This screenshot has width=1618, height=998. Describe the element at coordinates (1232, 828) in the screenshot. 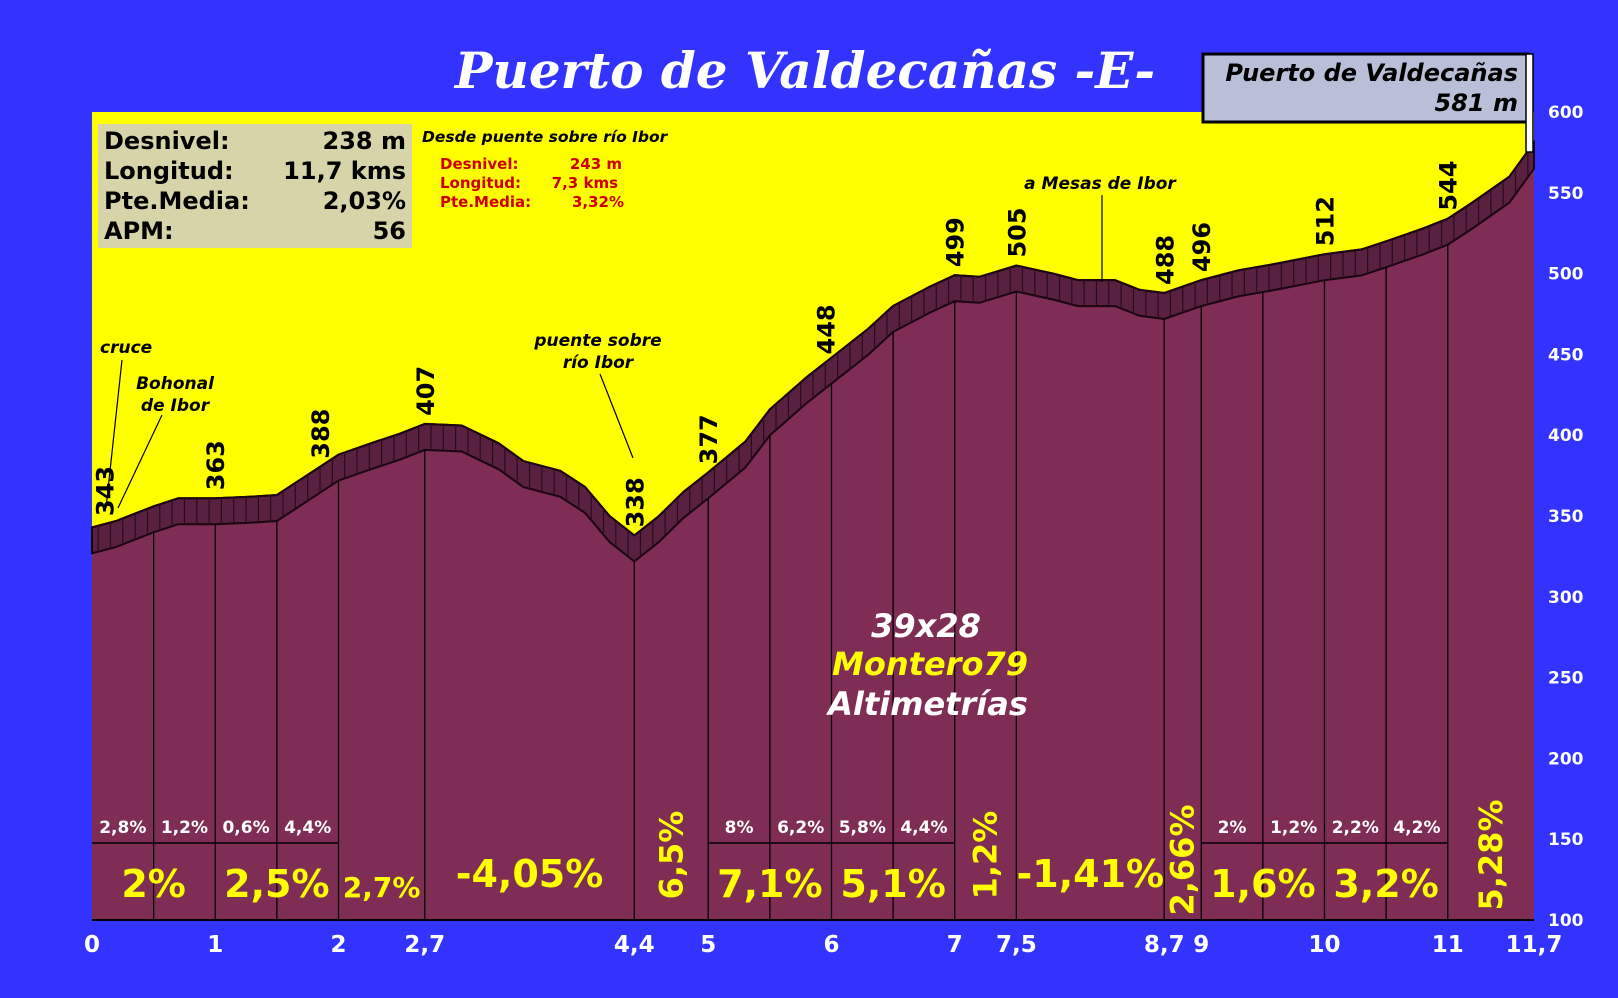

I see `km-slope-label: 2%` at that location.